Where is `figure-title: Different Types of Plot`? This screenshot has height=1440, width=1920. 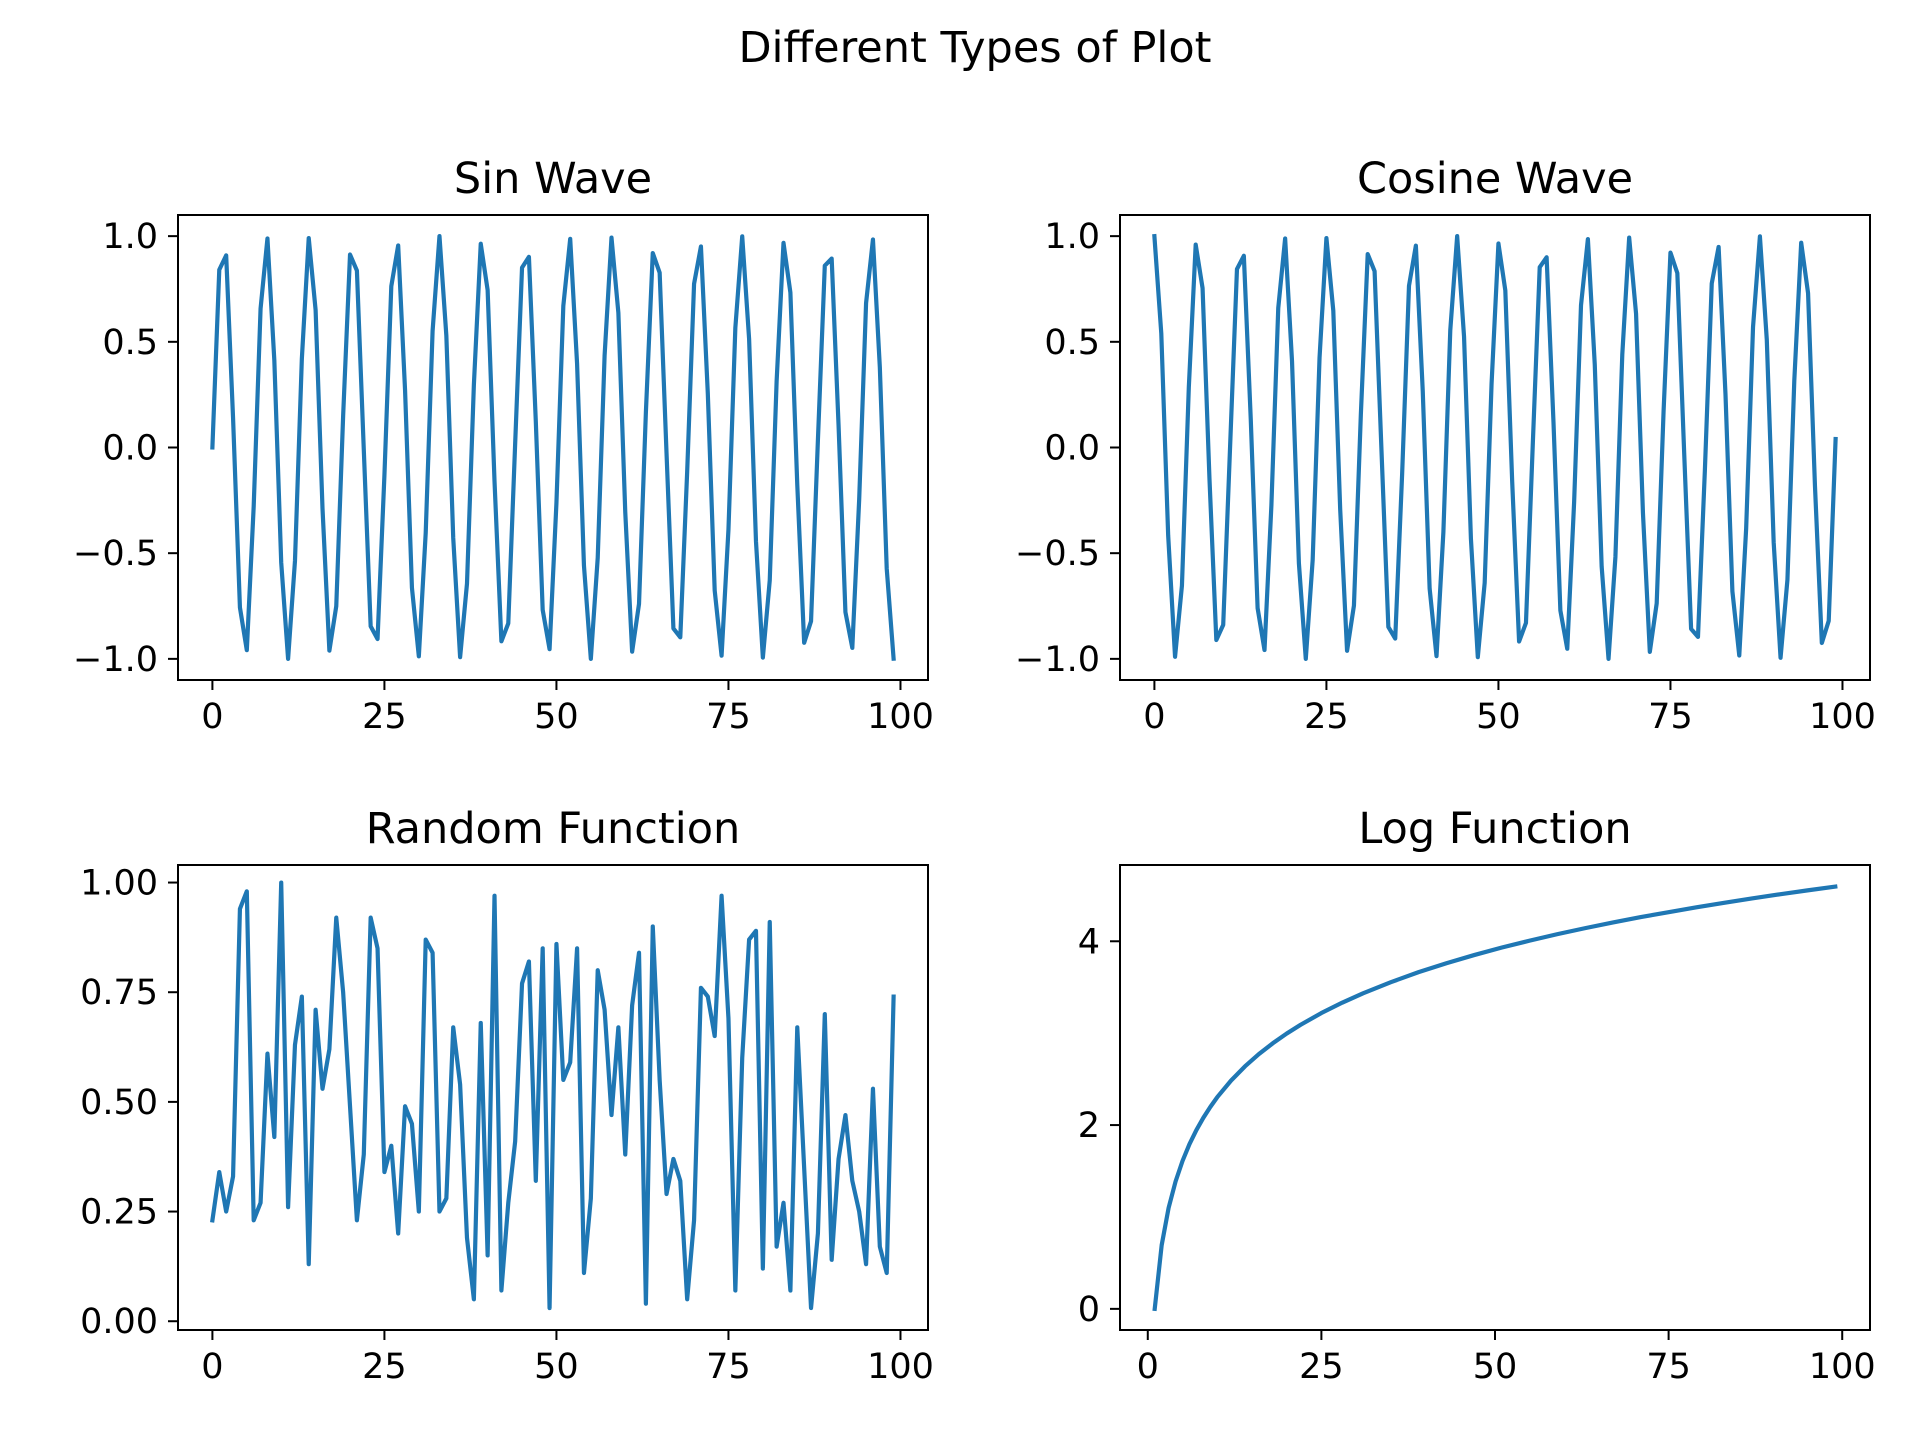 figure-title: Different Types of Plot is located at coordinates (974, 48).